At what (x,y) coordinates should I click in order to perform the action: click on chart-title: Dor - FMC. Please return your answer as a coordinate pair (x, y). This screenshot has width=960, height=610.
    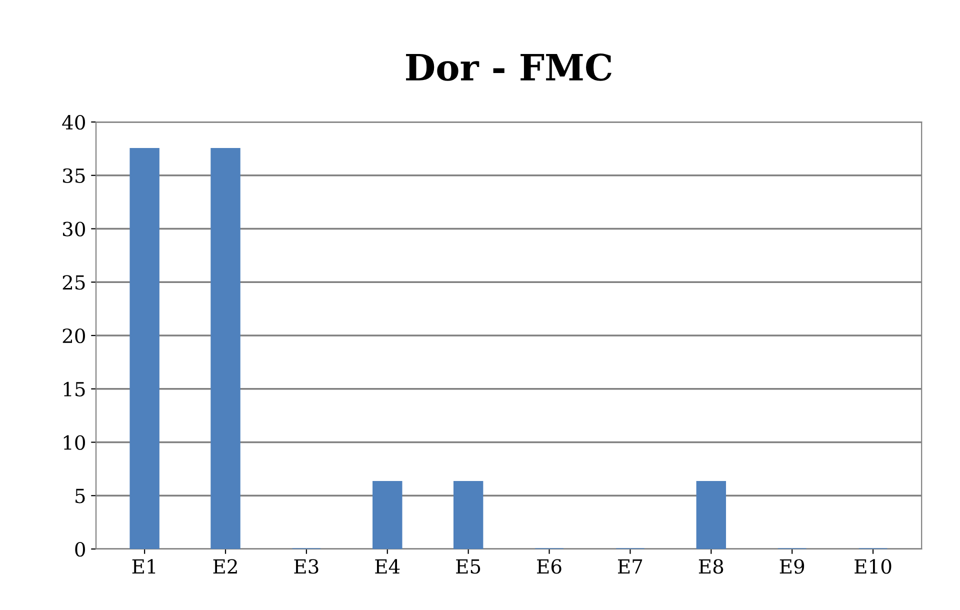
    Looking at the image, I should click on (509, 67).